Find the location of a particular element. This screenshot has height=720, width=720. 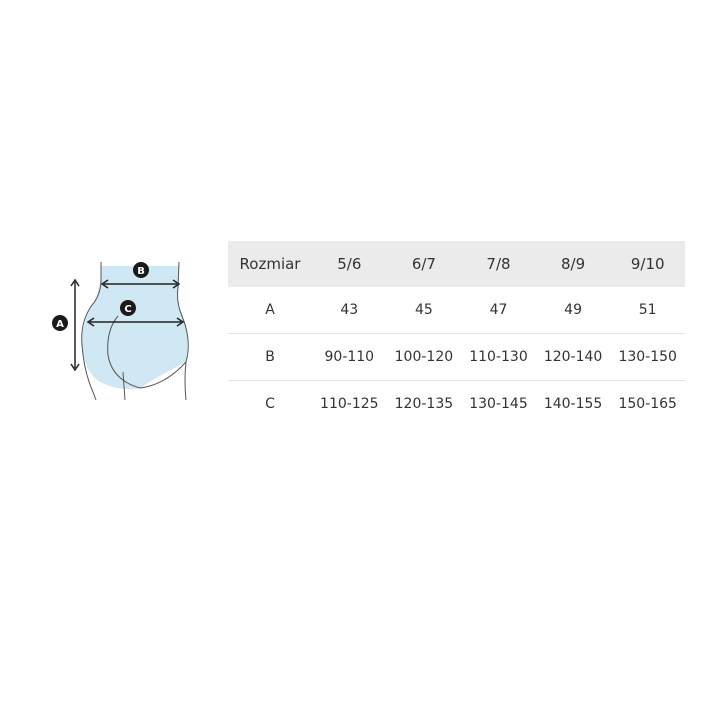

table-cell: 150-165 is located at coordinates (647, 403).